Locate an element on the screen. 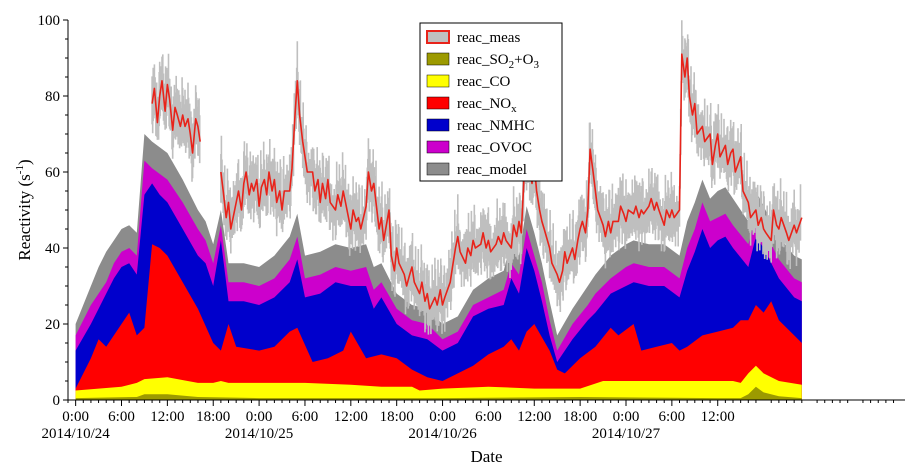  y-axis-title-close: ) is located at coordinates (24, 162).